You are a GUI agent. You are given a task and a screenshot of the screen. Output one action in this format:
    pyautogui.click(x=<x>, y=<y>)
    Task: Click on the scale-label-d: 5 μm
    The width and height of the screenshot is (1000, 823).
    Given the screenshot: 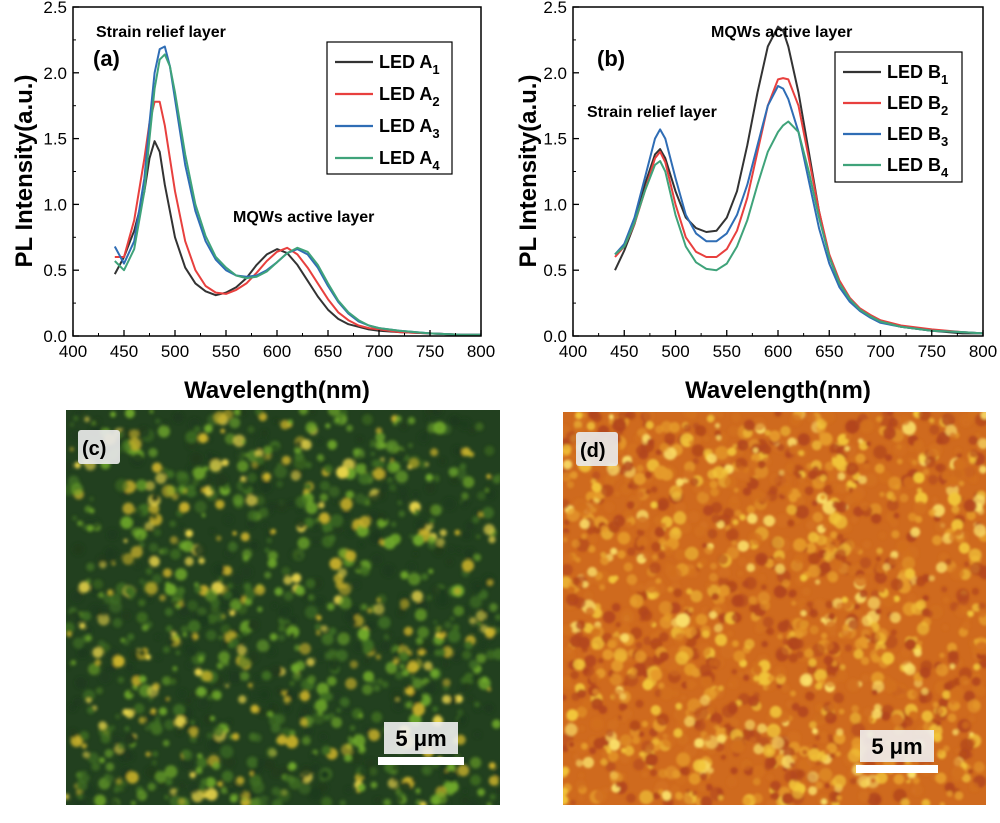 What is the action you would take?
    pyautogui.click(x=896, y=746)
    